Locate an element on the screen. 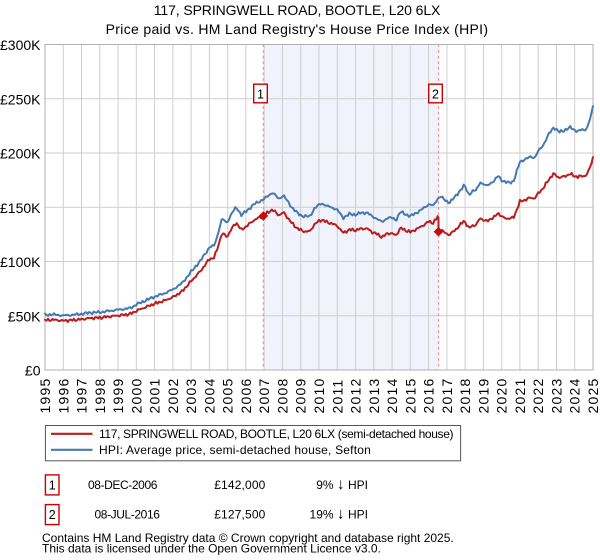 This screenshot has height=560, width=600. svg-text: £300K is located at coordinates (20, 45).